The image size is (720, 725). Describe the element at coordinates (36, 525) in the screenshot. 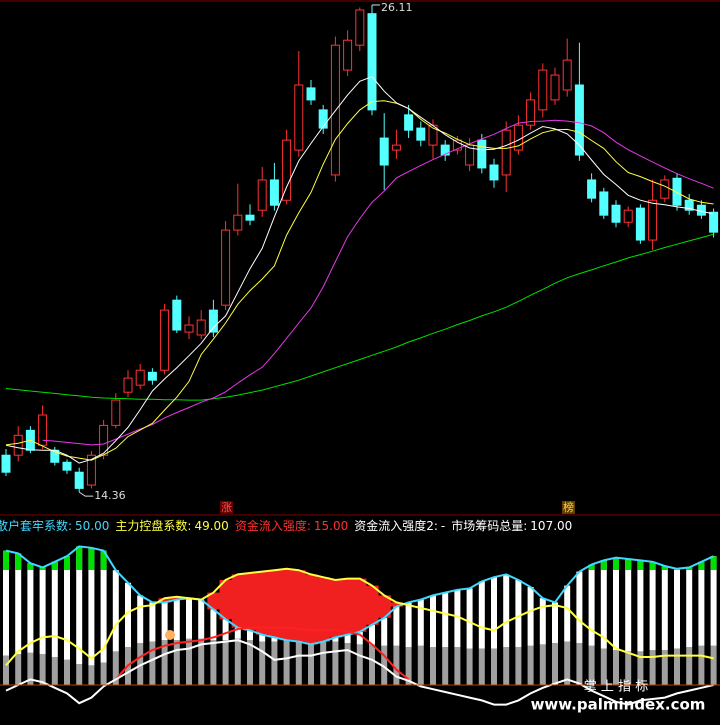

I see `legend-label: 散户套牢系数:` at that location.